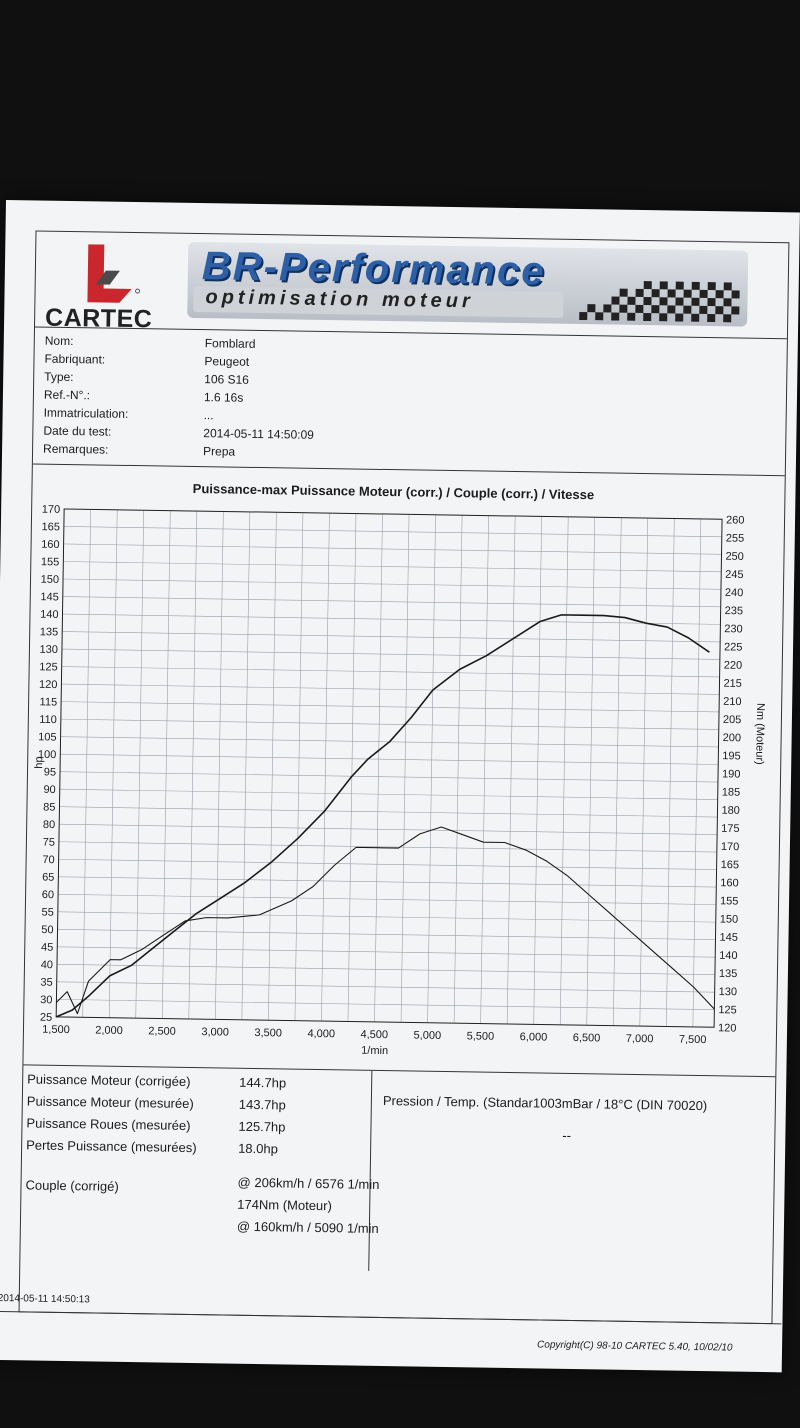 This screenshot has height=1428, width=800. Describe the element at coordinates (49, 825) in the screenshot. I see `y-tick-label: 80` at that location.